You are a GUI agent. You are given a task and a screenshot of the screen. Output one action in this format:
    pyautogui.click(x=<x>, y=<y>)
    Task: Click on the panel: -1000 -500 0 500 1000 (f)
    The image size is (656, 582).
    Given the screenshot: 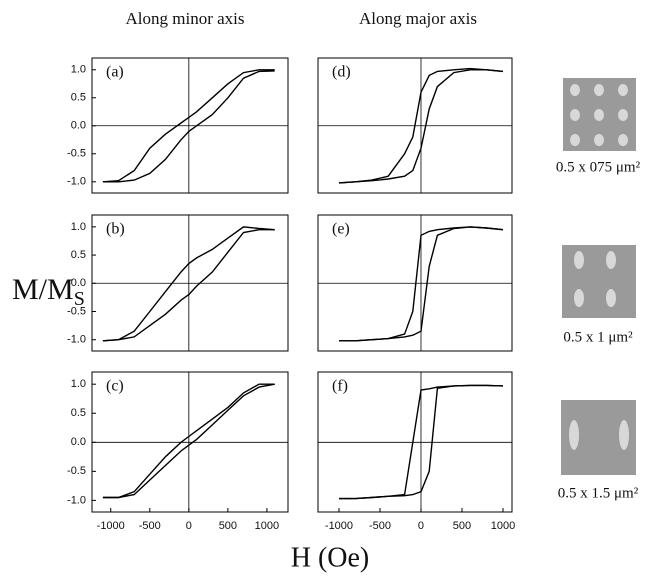 What is the action you would take?
    pyautogui.click(x=416, y=451)
    